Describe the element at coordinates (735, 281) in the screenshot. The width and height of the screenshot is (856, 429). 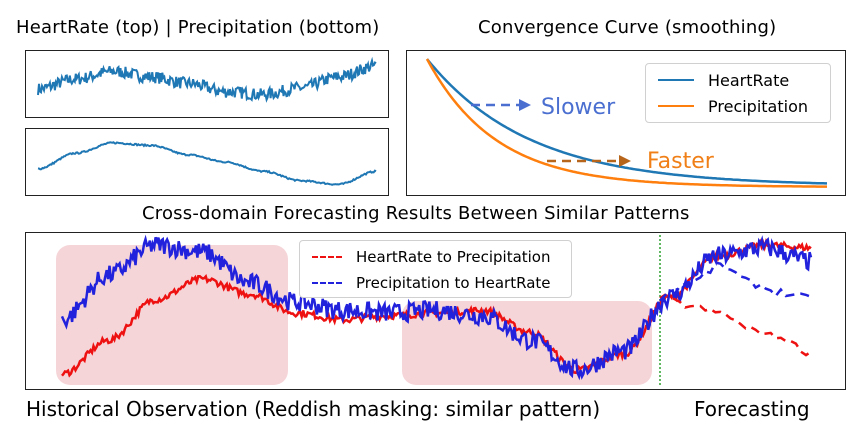
I see `precipitation-to-heartrate-forecast` at that location.